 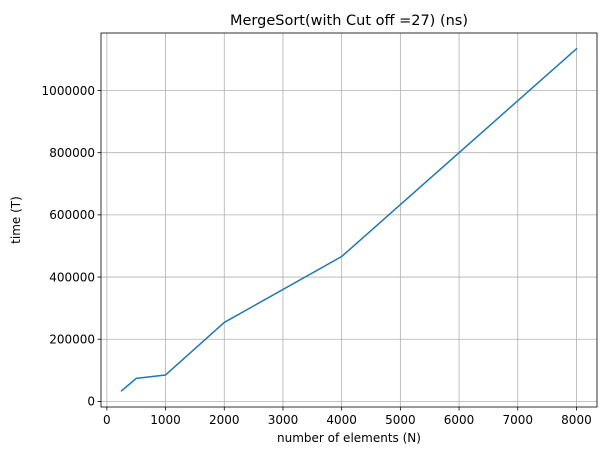 What do you see at coordinates (224, 420) in the screenshot?
I see `x-tick-label: 2000` at bounding box center [224, 420].